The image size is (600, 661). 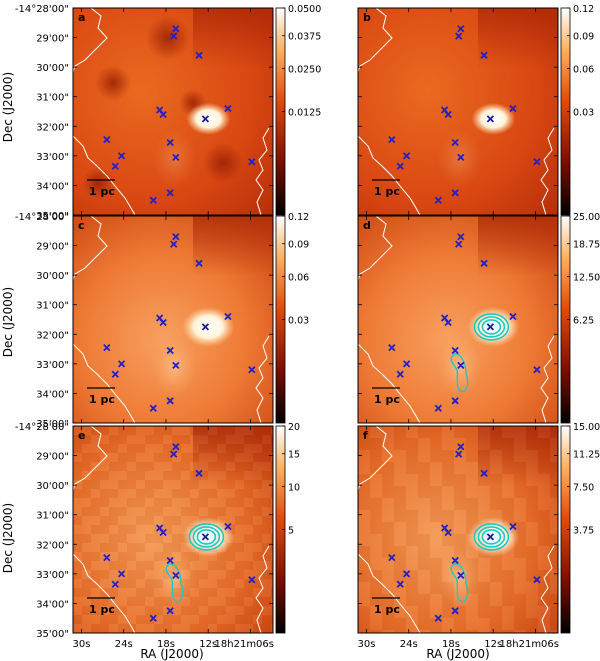 I want to click on colorbar-tick-label: 0.0250, so click(x=304, y=70).